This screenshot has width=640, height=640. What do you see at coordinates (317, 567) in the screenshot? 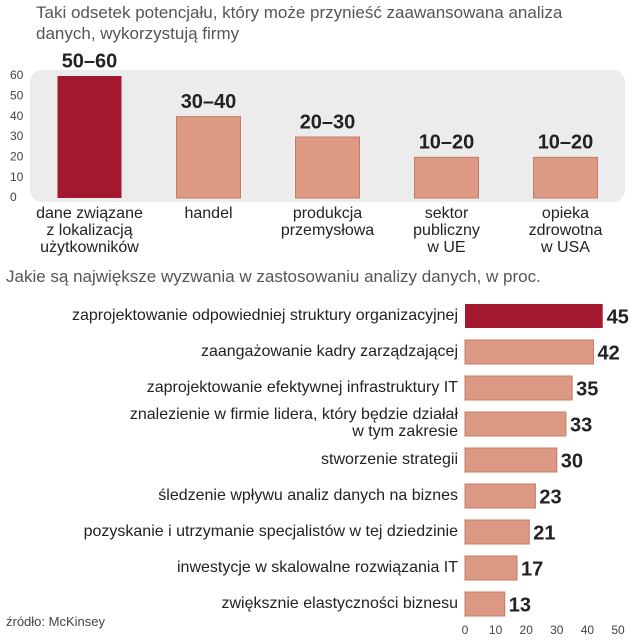
I see `y-tick-label: inwestycje w skalowalne rozwiązania IT` at bounding box center [317, 567].